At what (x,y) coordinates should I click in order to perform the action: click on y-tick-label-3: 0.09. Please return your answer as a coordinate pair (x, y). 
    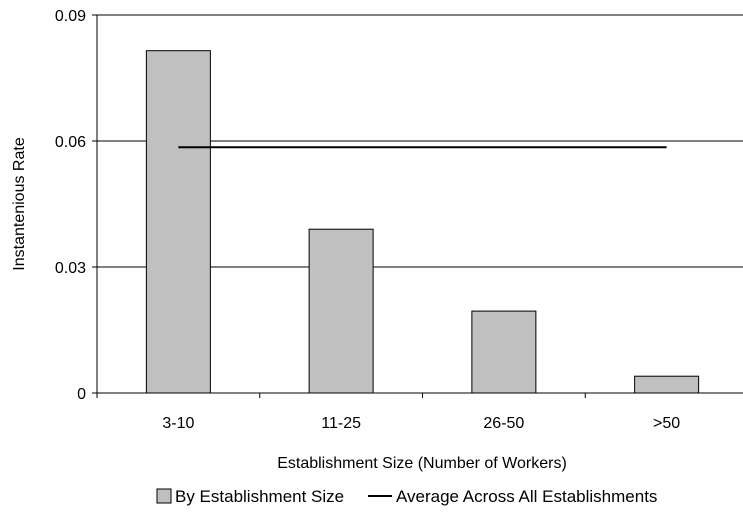
    Looking at the image, I should click on (70, 16).